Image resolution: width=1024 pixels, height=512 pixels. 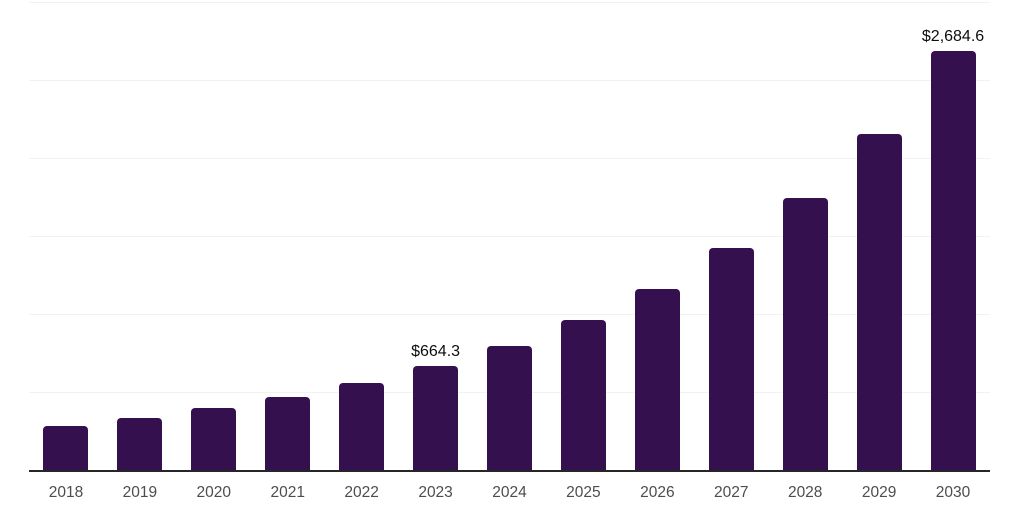 I want to click on bar-2023, so click(x=436, y=418).